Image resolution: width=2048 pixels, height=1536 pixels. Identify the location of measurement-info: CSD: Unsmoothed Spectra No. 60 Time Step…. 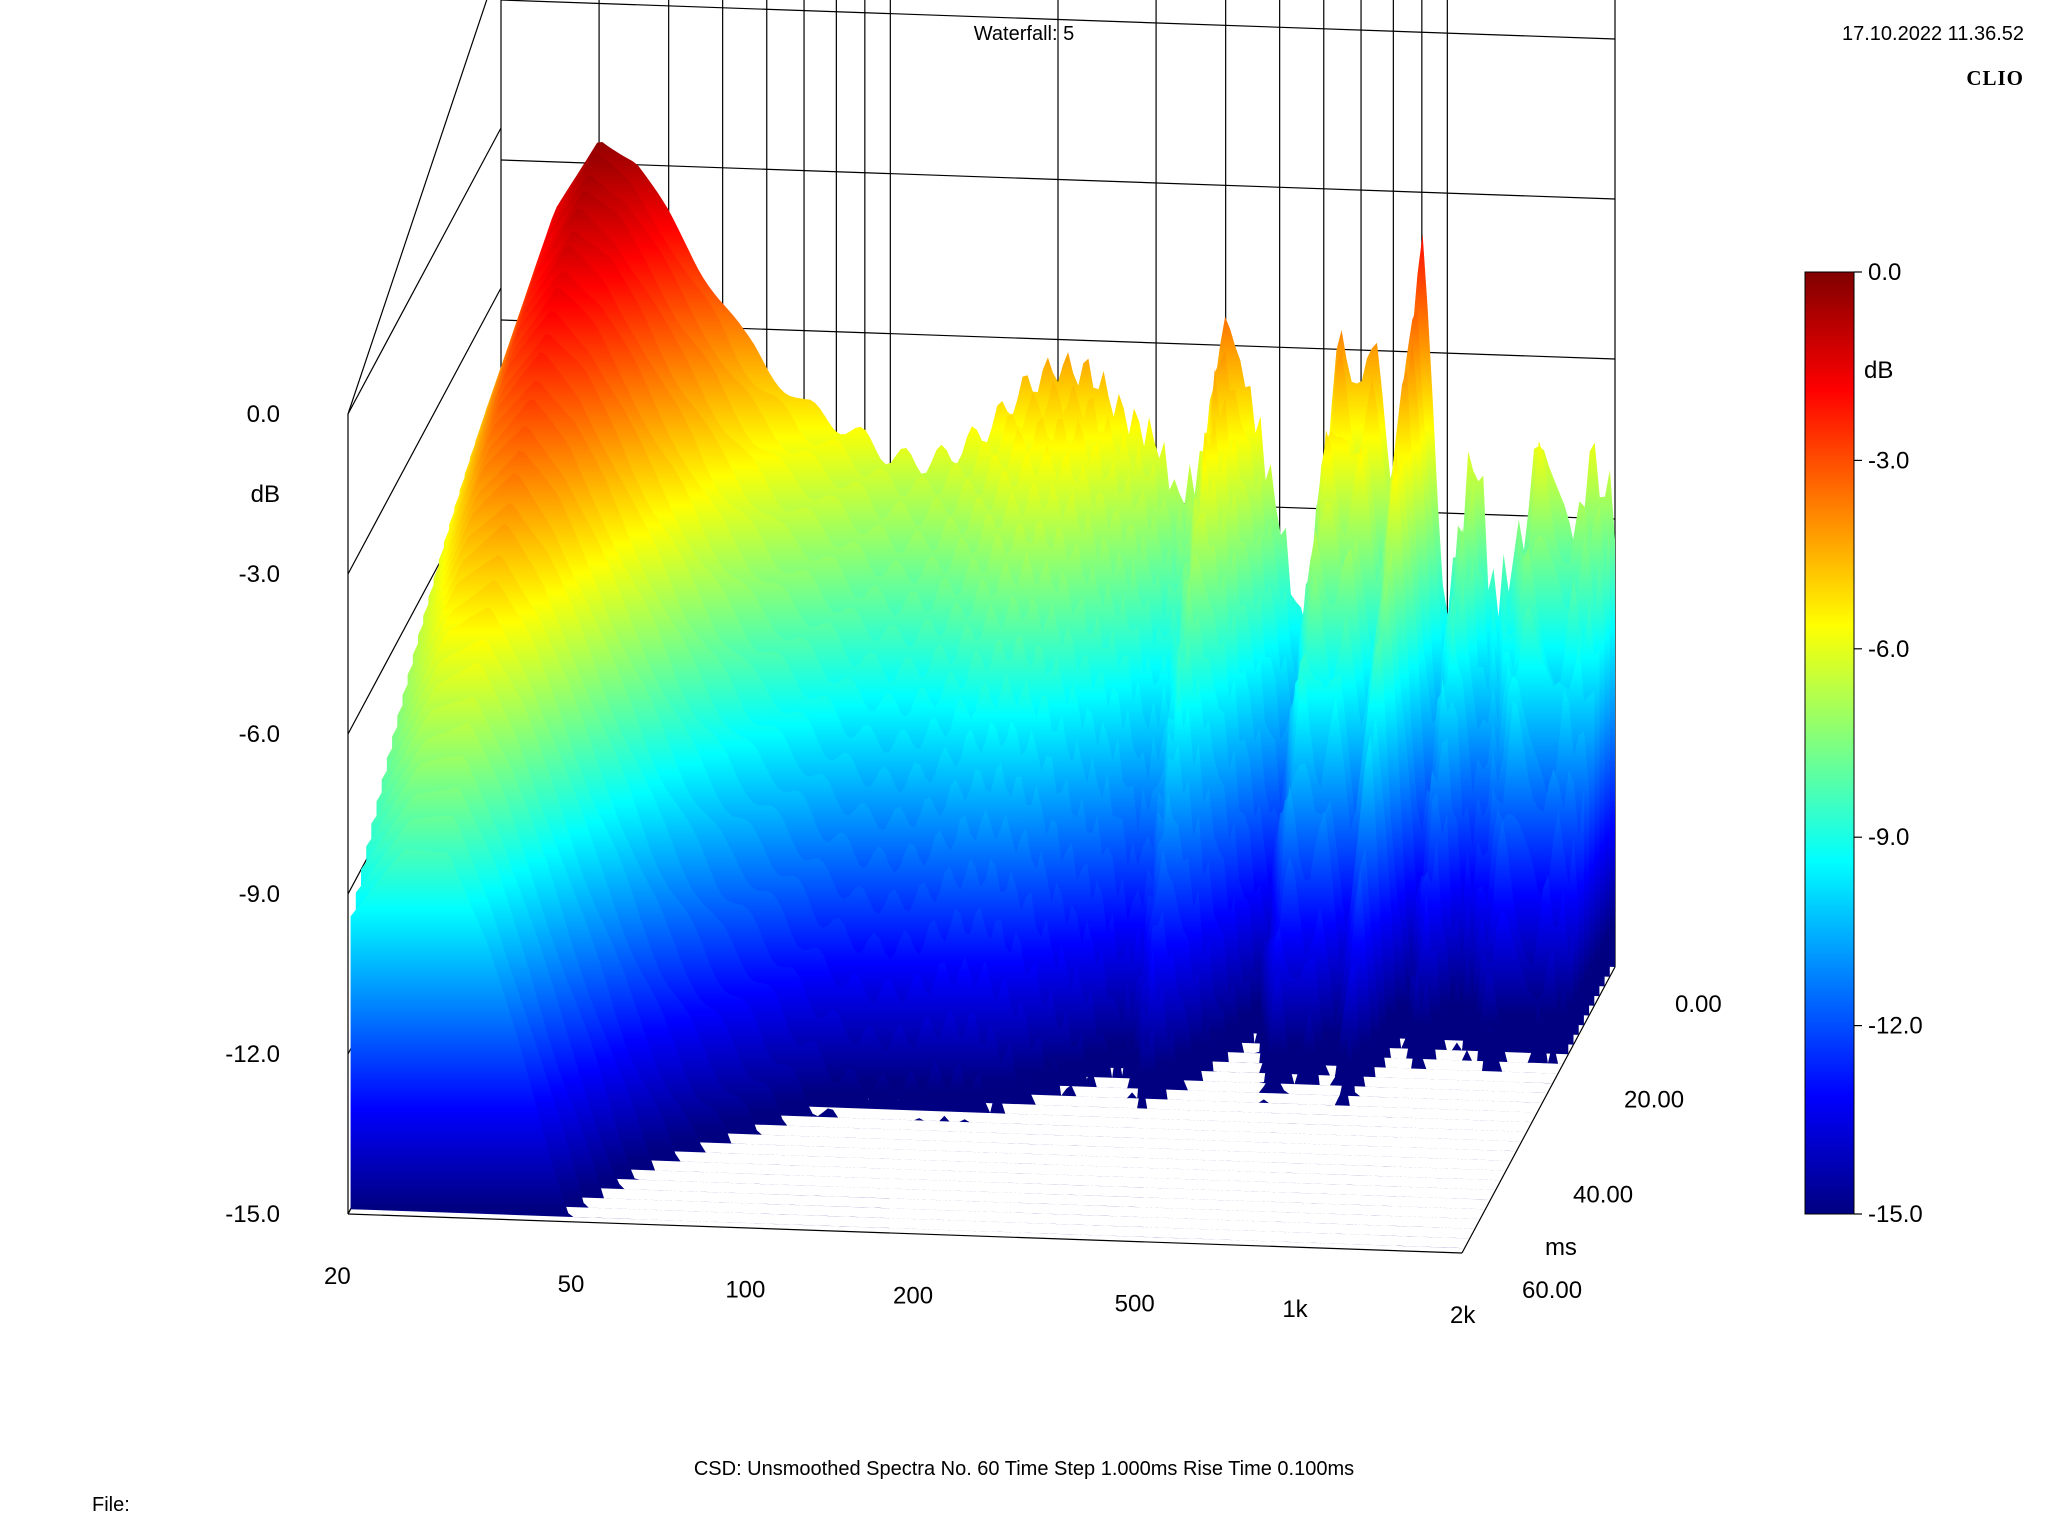
(1024, 1469).